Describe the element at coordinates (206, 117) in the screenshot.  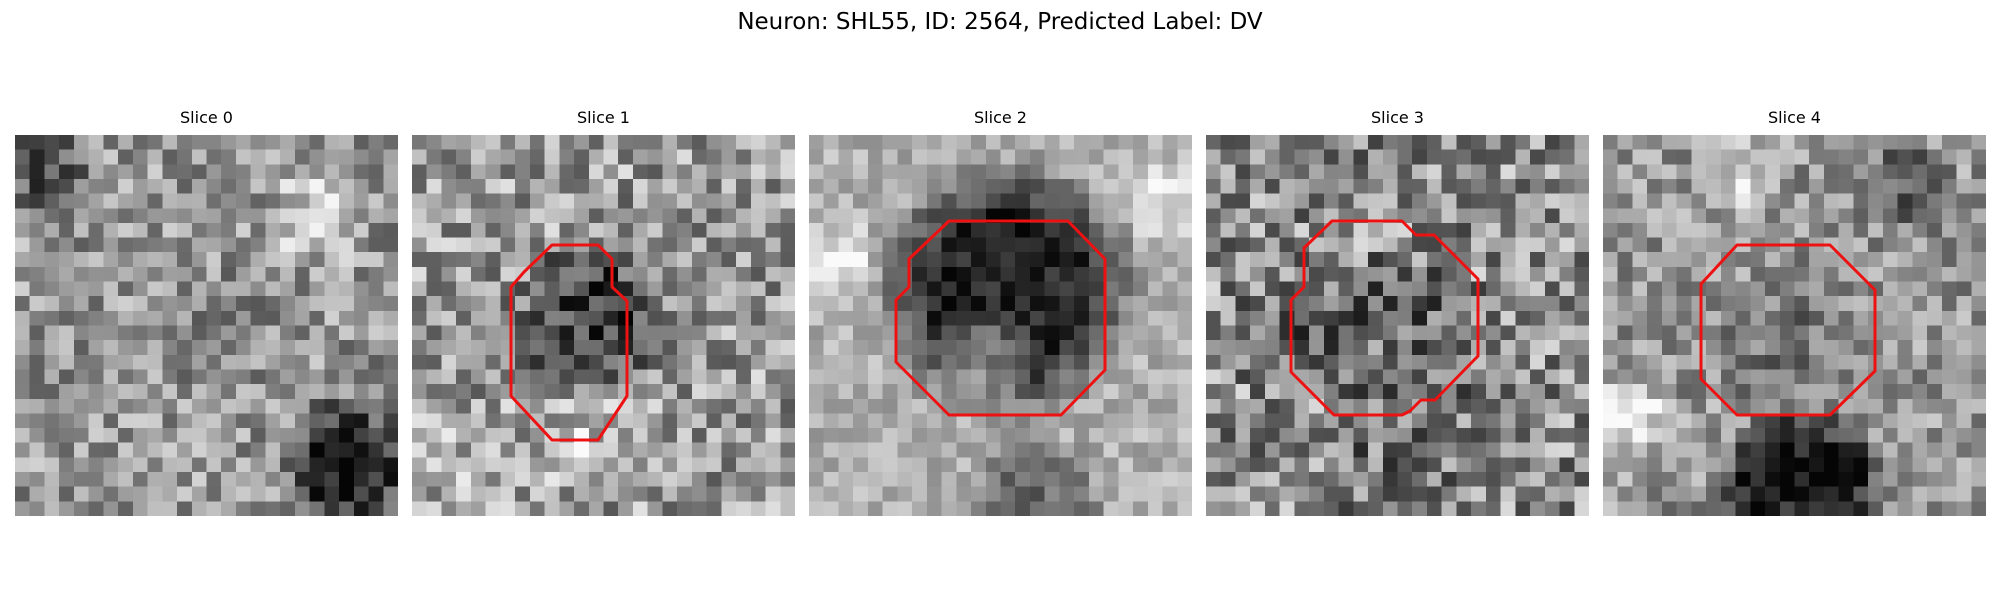
I see `slice-0-title: Slice 0` at that location.